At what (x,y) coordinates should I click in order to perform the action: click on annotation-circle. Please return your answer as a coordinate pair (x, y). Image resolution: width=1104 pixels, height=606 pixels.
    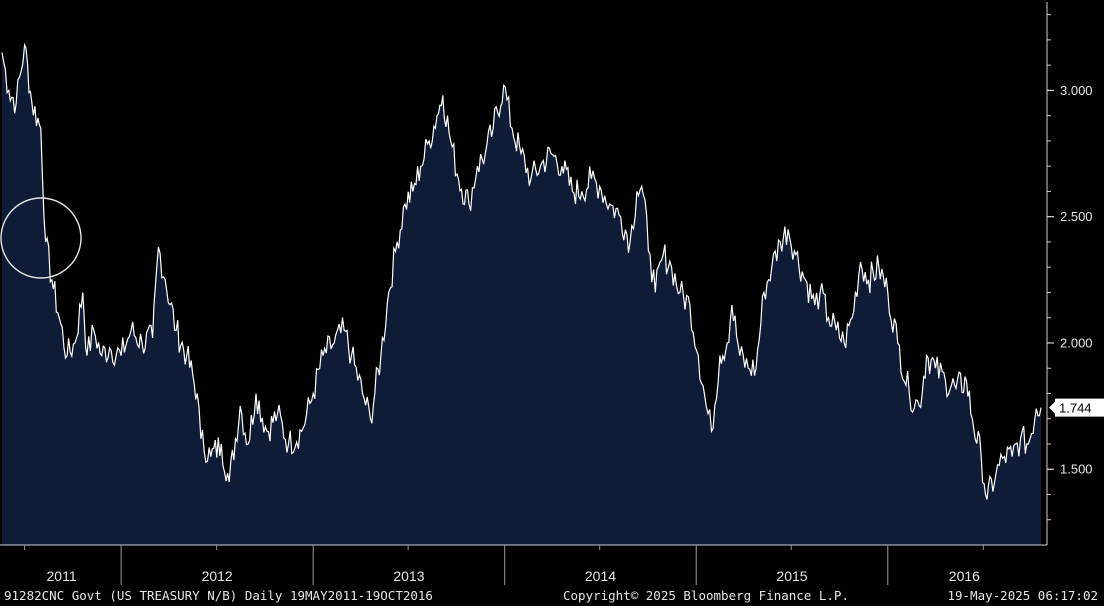
    Looking at the image, I should click on (41, 238).